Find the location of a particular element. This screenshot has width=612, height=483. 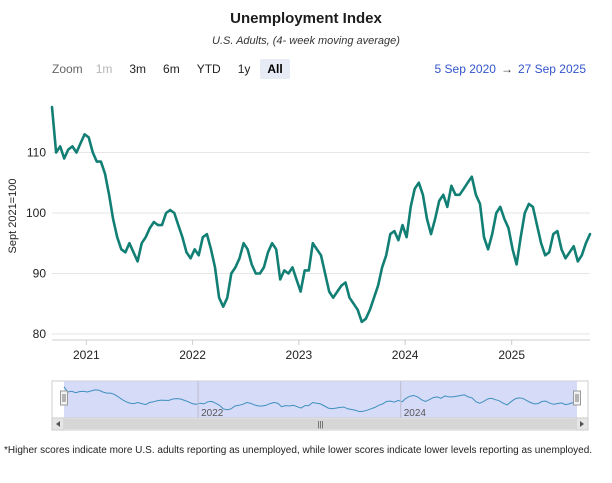

range-arrow-icon: → is located at coordinates (506, 69).